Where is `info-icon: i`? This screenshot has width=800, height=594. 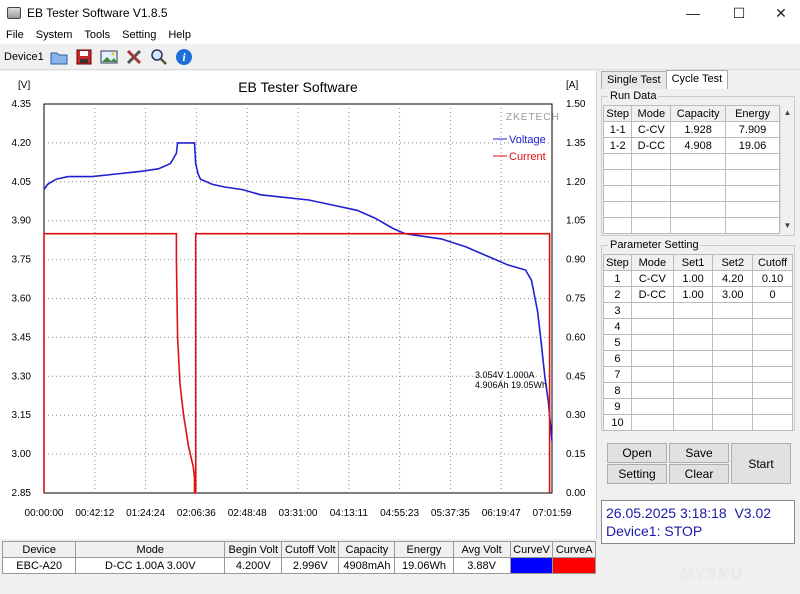 info-icon: i is located at coordinates (184, 57).